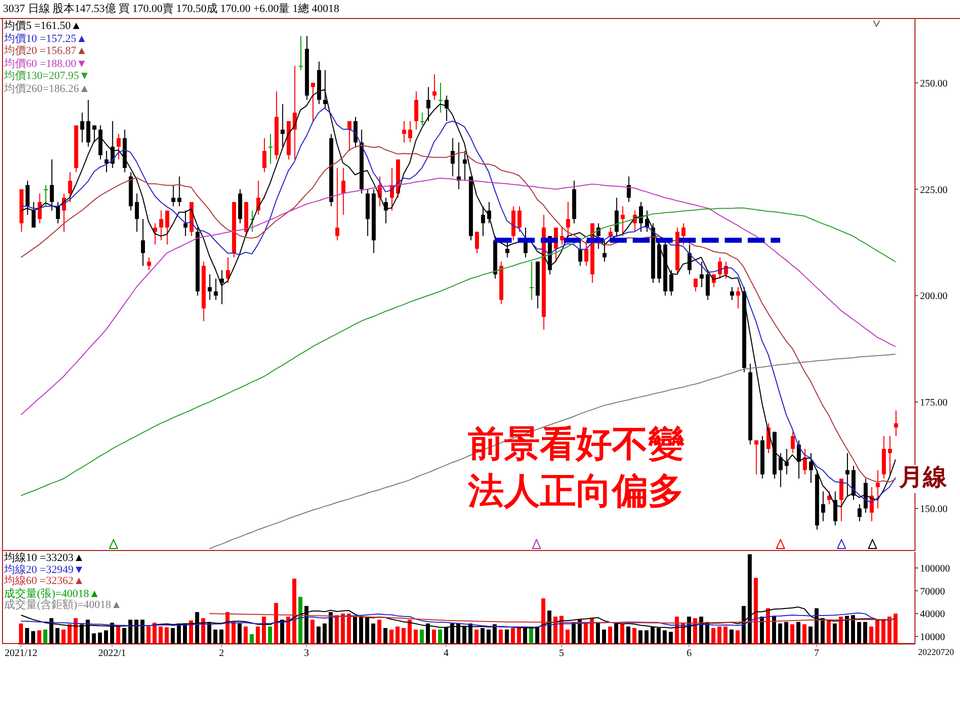  What do you see at coordinates (935, 569) in the screenshot?
I see `y-tick-label: 100000` at bounding box center [935, 569].